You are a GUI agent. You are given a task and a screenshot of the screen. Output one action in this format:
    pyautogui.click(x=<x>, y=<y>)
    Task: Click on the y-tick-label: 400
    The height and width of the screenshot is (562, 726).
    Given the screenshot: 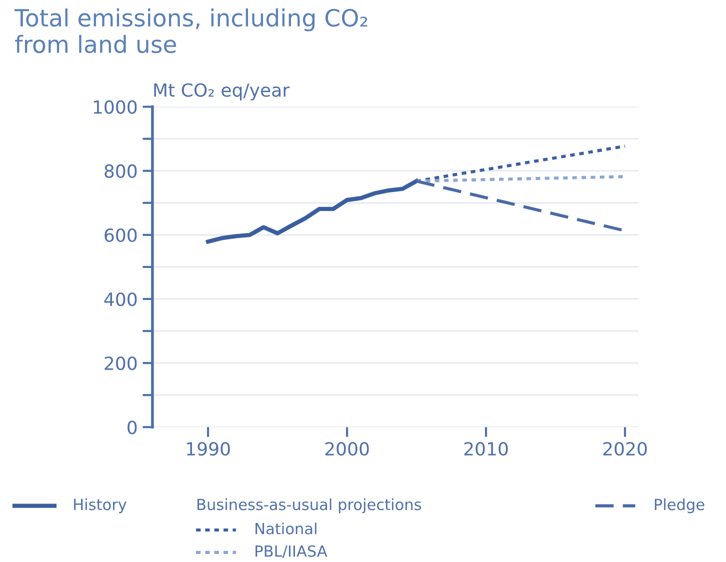 What is the action you would take?
    pyautogui.click(x=120, y=299)
    